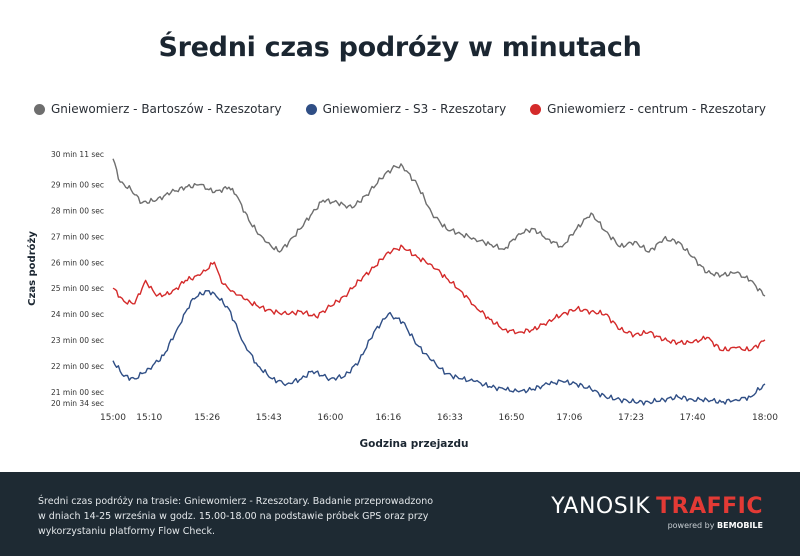 The width and height of the screenshot is (800, 556). I want to click on x-tick-label: 18:00, so click(765, 418).